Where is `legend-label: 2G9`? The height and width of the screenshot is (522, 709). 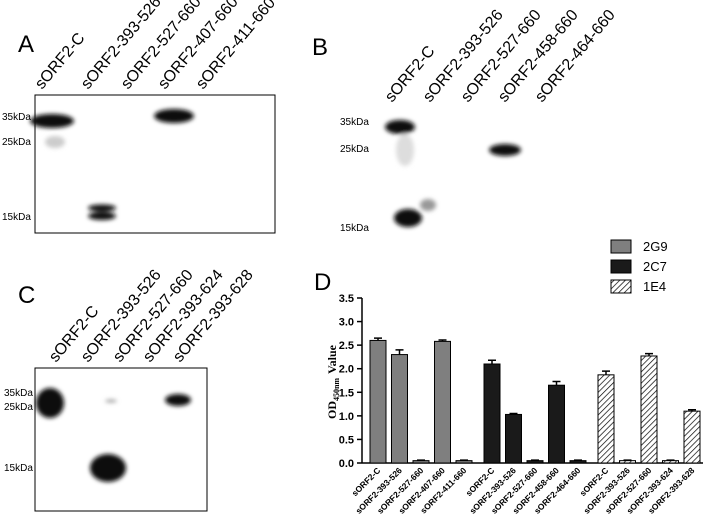 legend-label: 2G9 is located at coordinates (655, 246).